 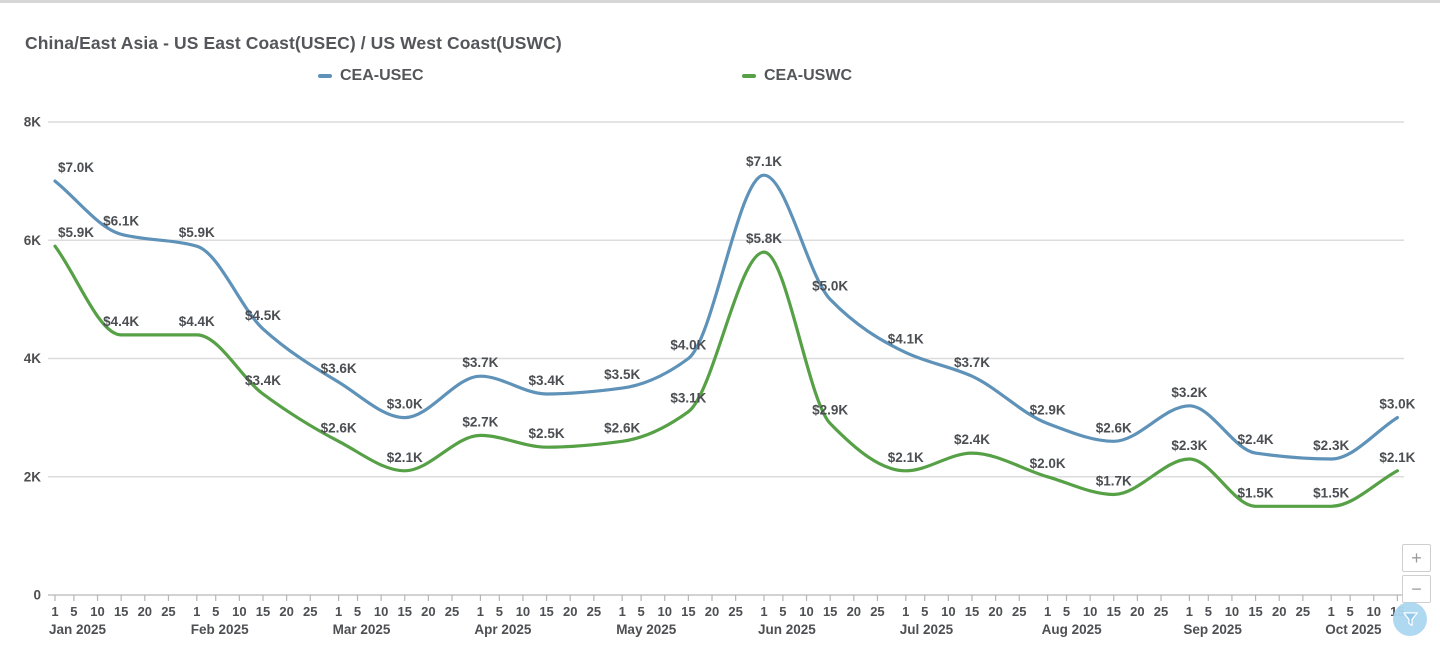 I want to click on data-label: $3.4K, so click(x=547, y=380).